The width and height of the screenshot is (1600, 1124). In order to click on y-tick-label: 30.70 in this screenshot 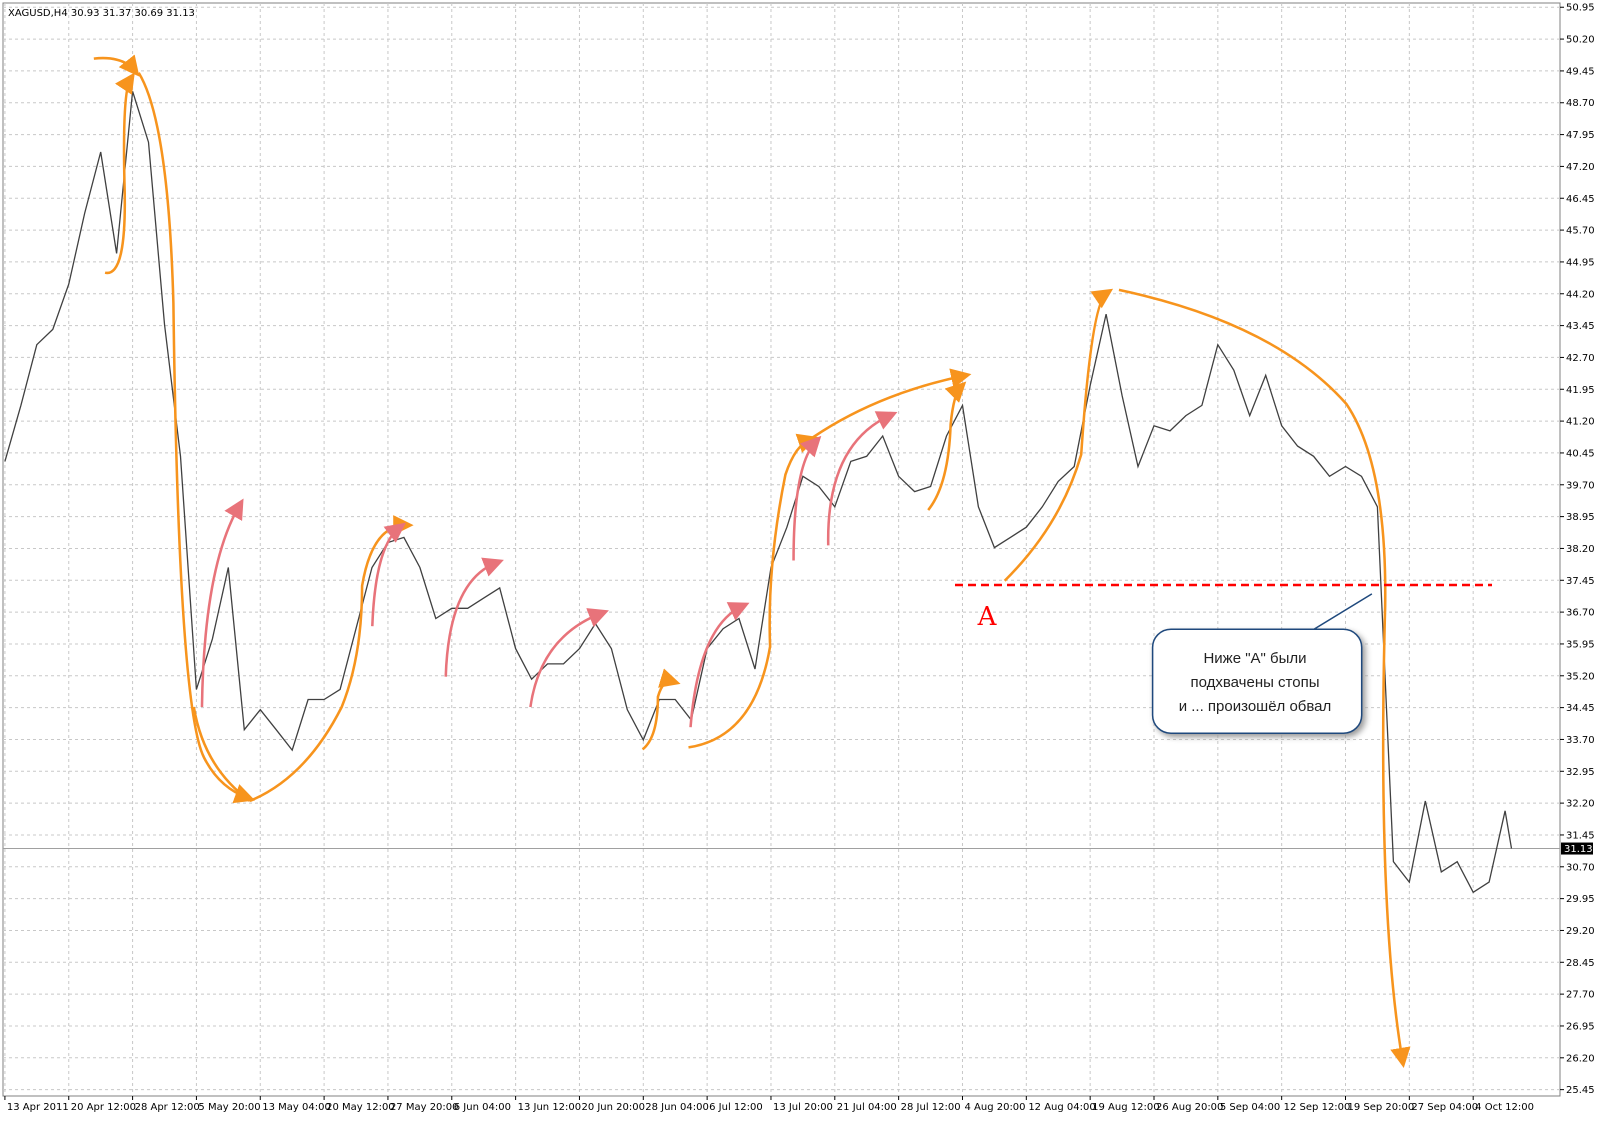, I will do `click(1580, 867)`.